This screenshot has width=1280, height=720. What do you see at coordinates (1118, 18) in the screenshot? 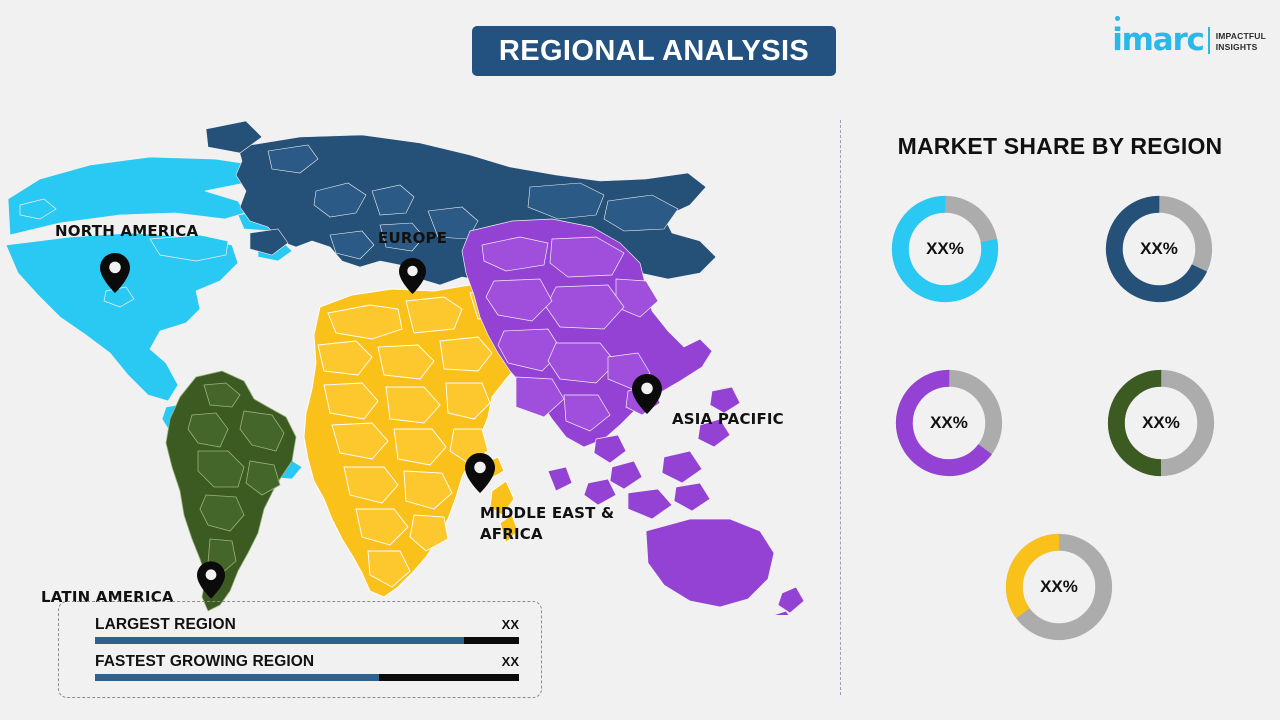
I see `logo-dot-icon` at bounding box center [1118, 18].